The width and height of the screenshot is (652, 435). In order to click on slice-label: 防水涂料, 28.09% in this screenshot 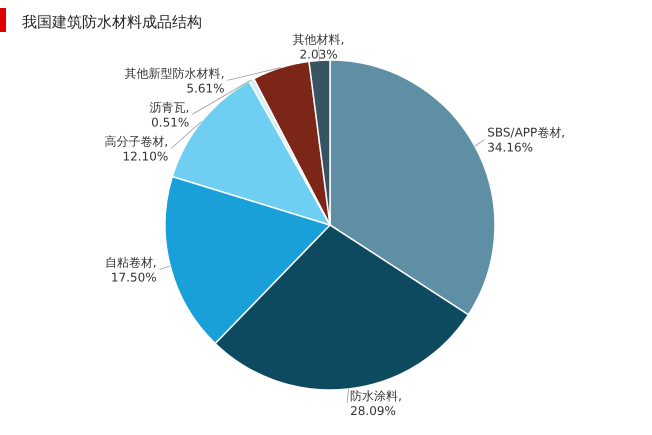, I will do `click(376, 403)`.